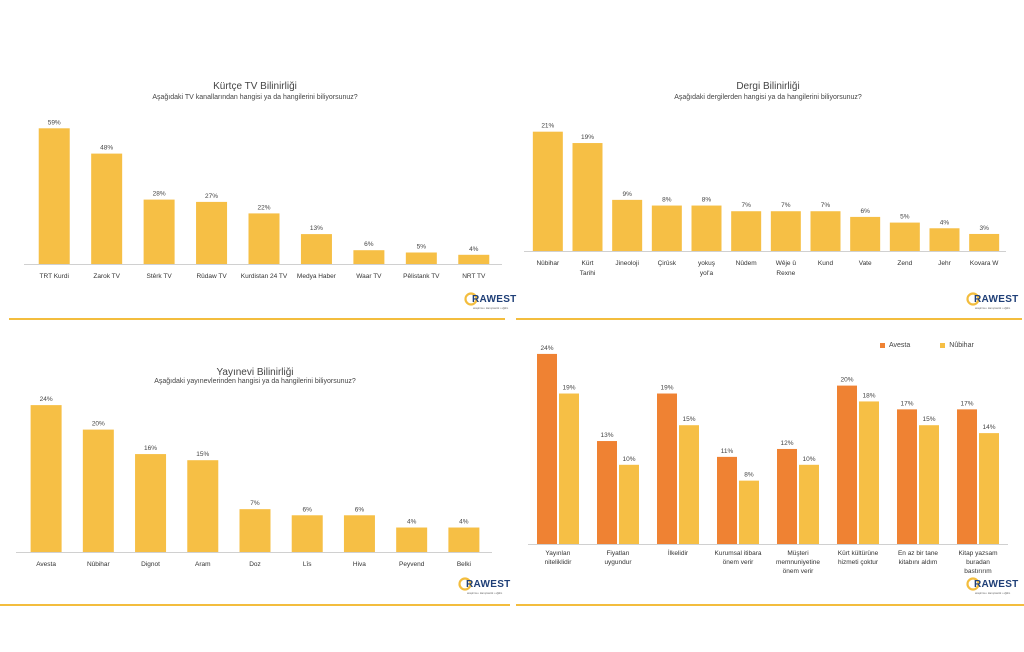  What do you see at coordinates (957, 345) in the screenshot?
I see `legend-nubihar: Nûbihar` at bounding box center [957, 345].